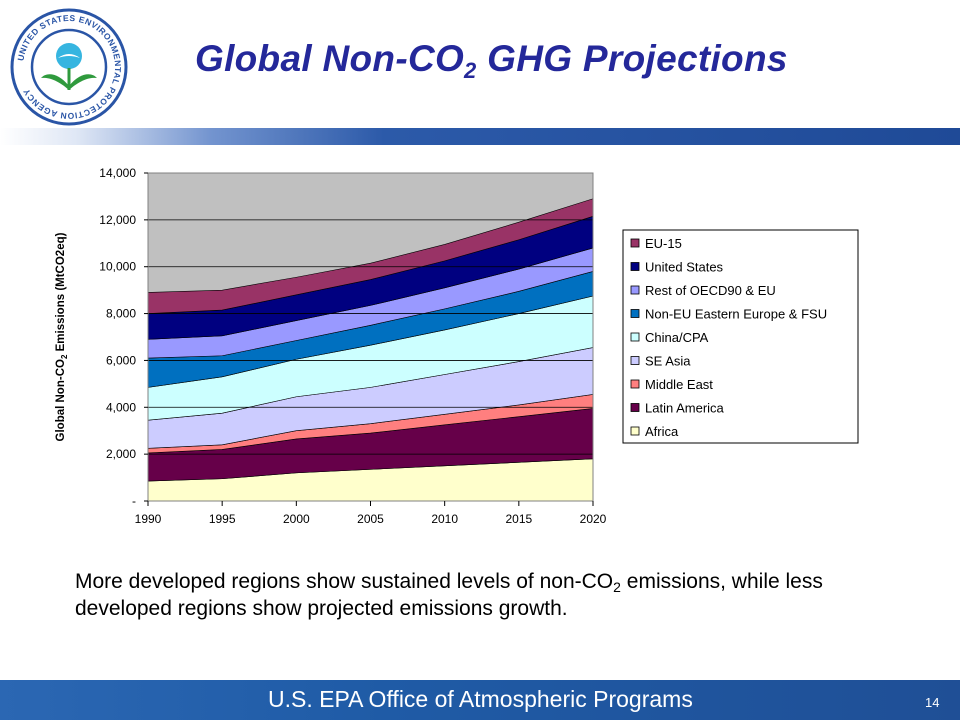  I want to click on x-tick-label: 2010, so click(444, 519).